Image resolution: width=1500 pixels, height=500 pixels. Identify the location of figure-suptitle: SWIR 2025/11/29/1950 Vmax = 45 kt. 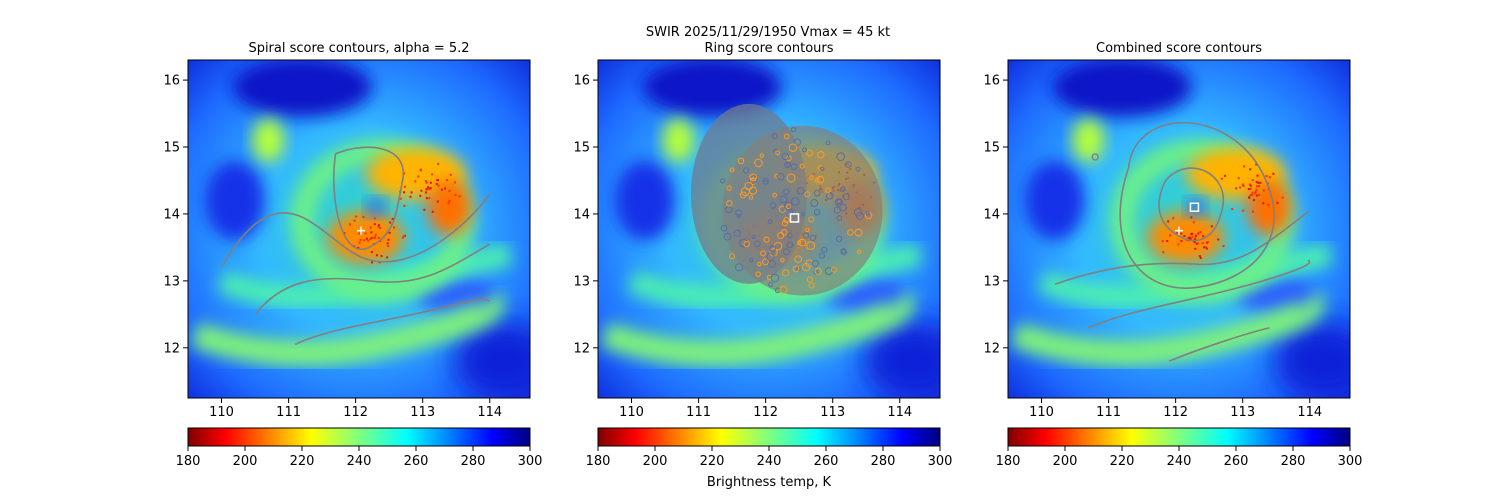
(768, 32).